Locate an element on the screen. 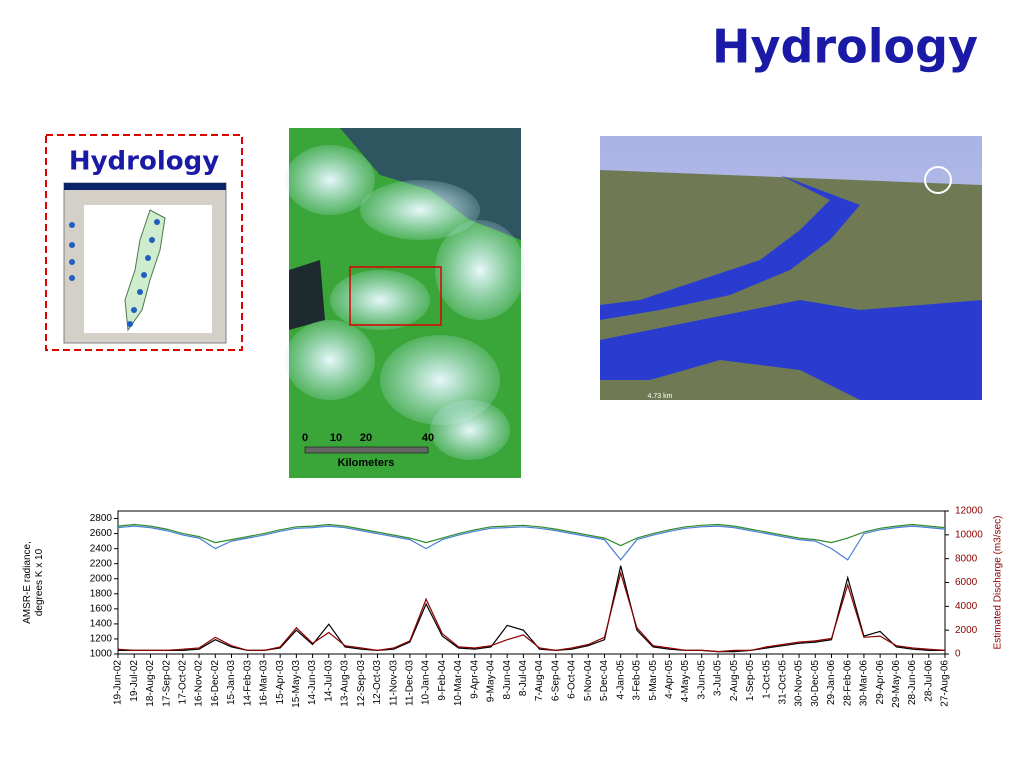 This screenshot has width=1024, height=773. x-tick-label: 19-Jul-02 is located at coordinates (134, 681).